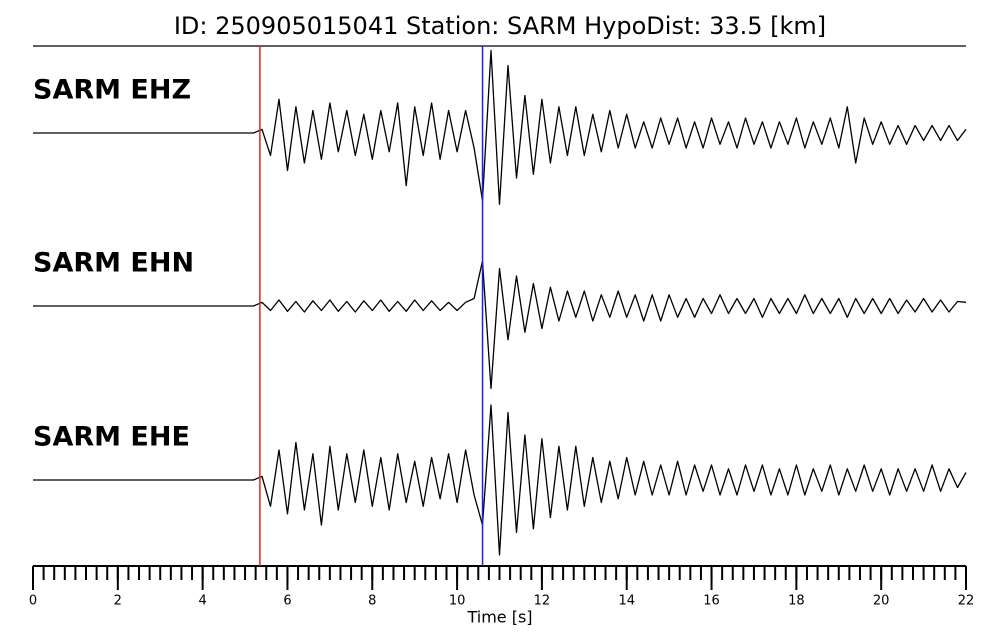  Describe the element at coordinates (711, 601) in the screenshot. I see `x-tick-label: 16` at that location.